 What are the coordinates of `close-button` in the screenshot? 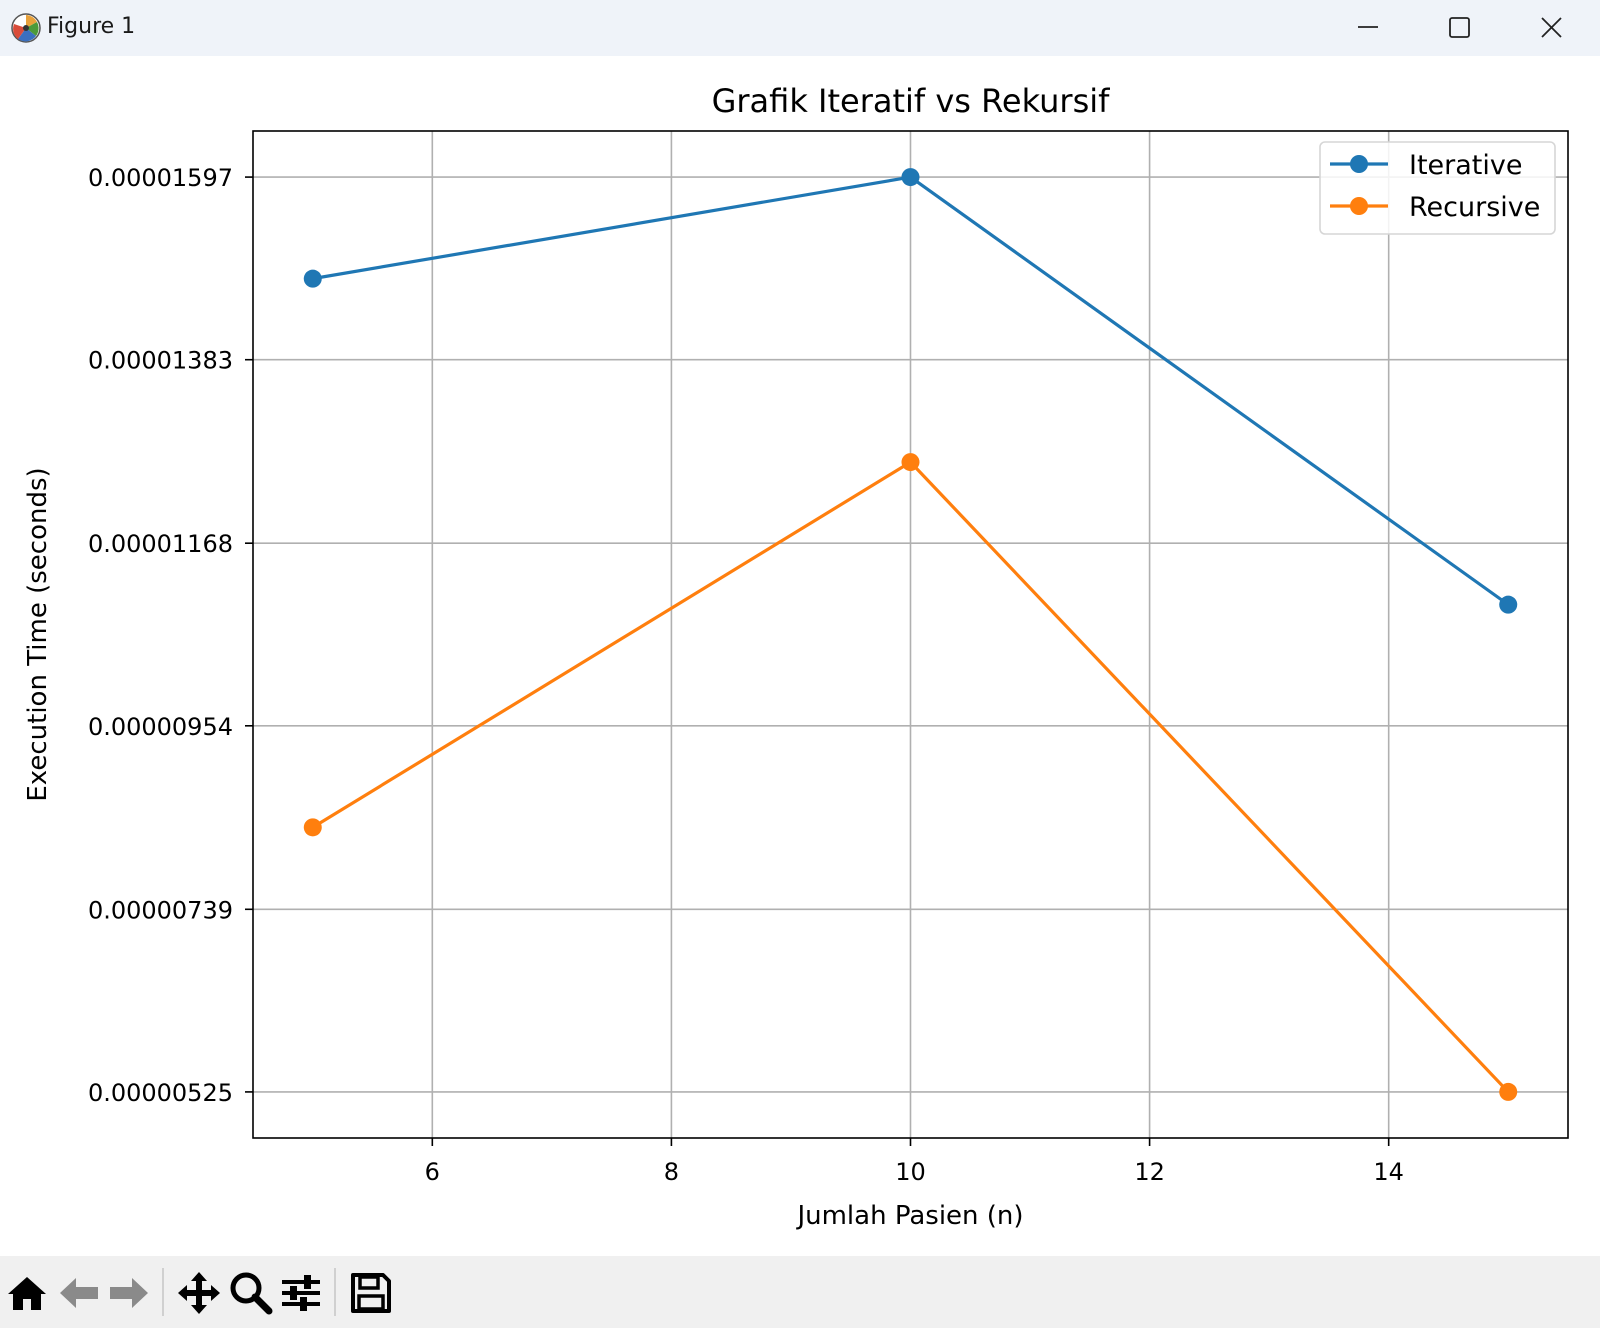 It's located at (1552, 28).